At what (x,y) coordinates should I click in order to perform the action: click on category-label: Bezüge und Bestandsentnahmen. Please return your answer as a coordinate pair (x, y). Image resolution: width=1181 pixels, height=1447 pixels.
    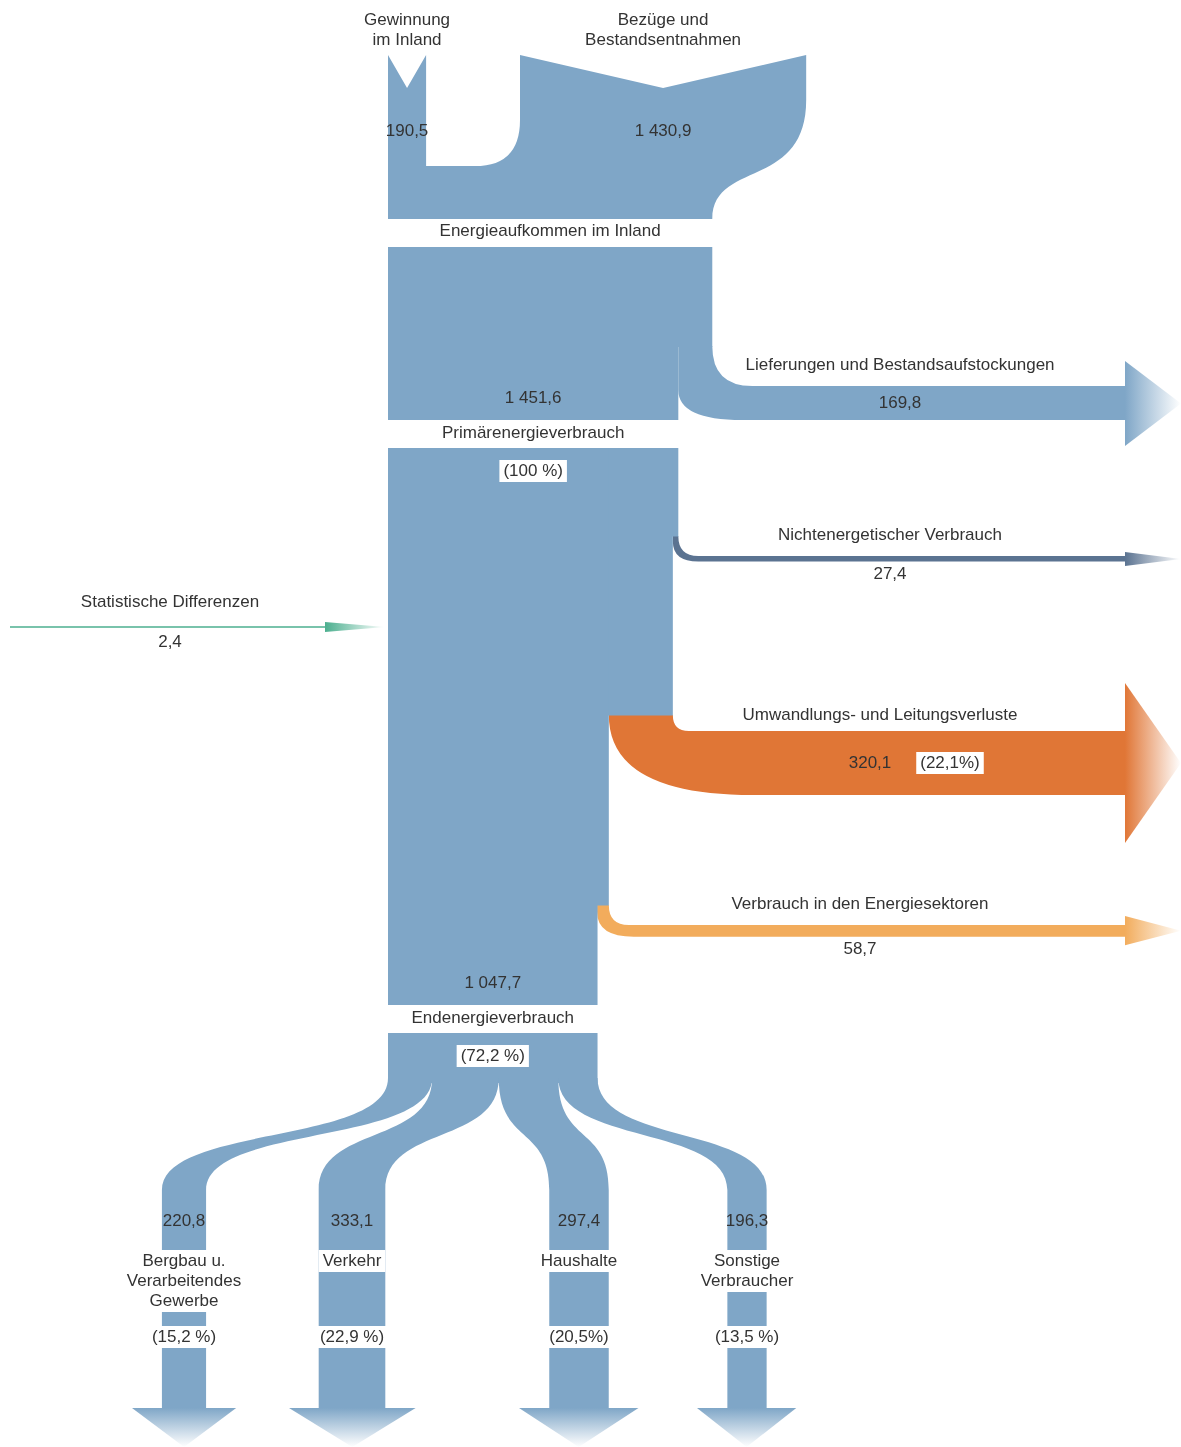
    Looking at the image, I should click on (663, 29).